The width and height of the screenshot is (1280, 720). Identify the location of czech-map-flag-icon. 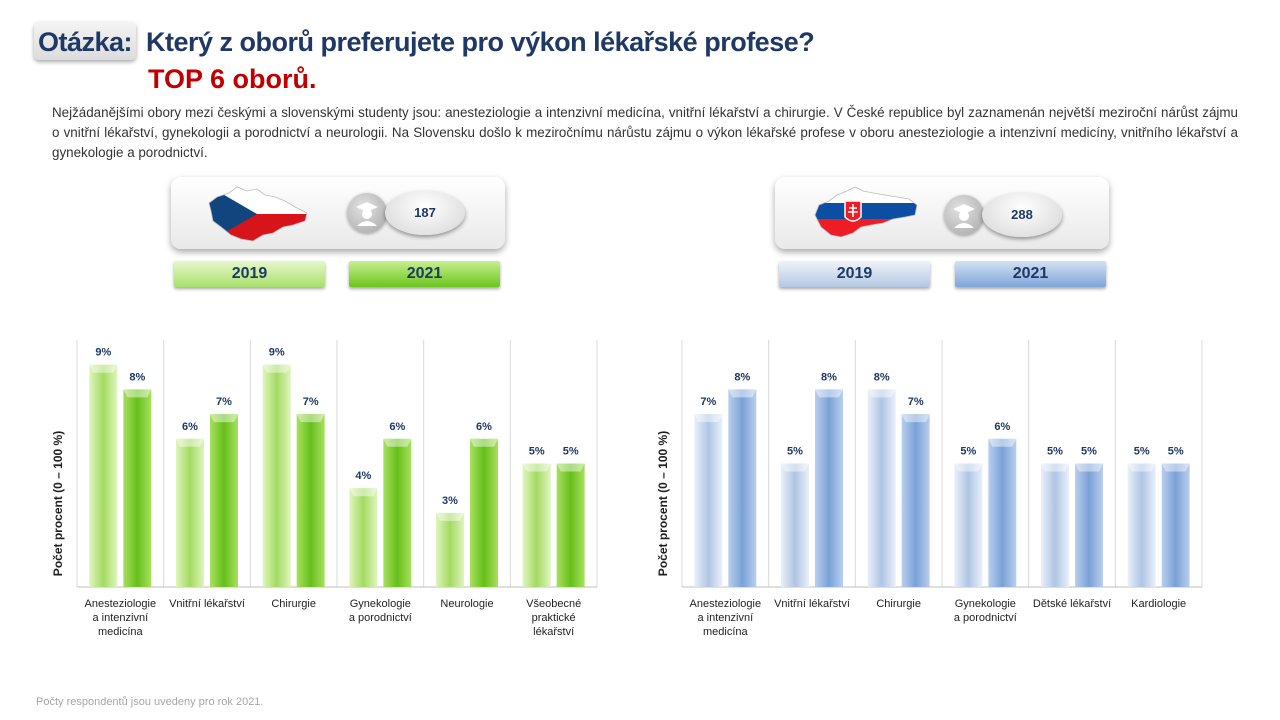
(258, 214).